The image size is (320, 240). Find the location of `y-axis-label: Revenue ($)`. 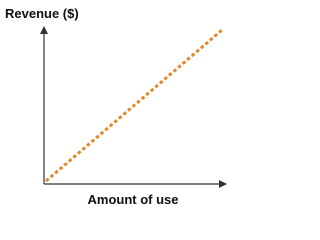

y-axis-label: Revenue ($) is located at coordinates (42, 13).